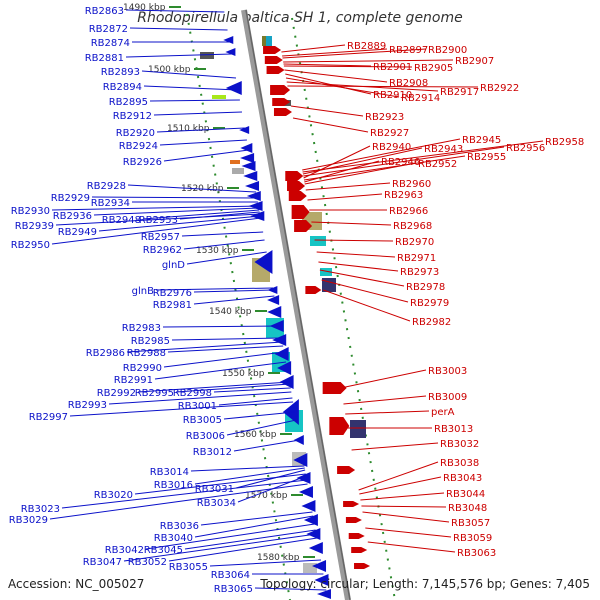  What do you see at coordinates (173, 265) in the screenshot?
I see `left-gene-label: glnD` at bounding box center [173, 265].